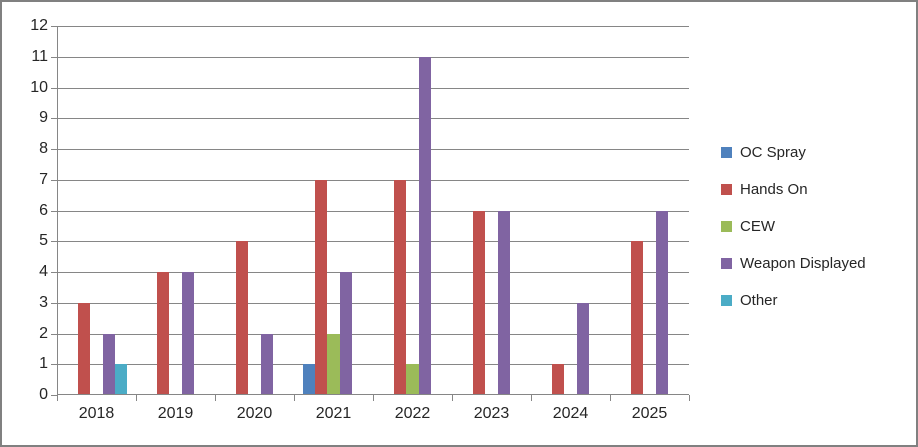  What do you see at coordinates (43, 148) in the screenshot?
I see `y-tick-label: 8` at bounding box center [43, 148].